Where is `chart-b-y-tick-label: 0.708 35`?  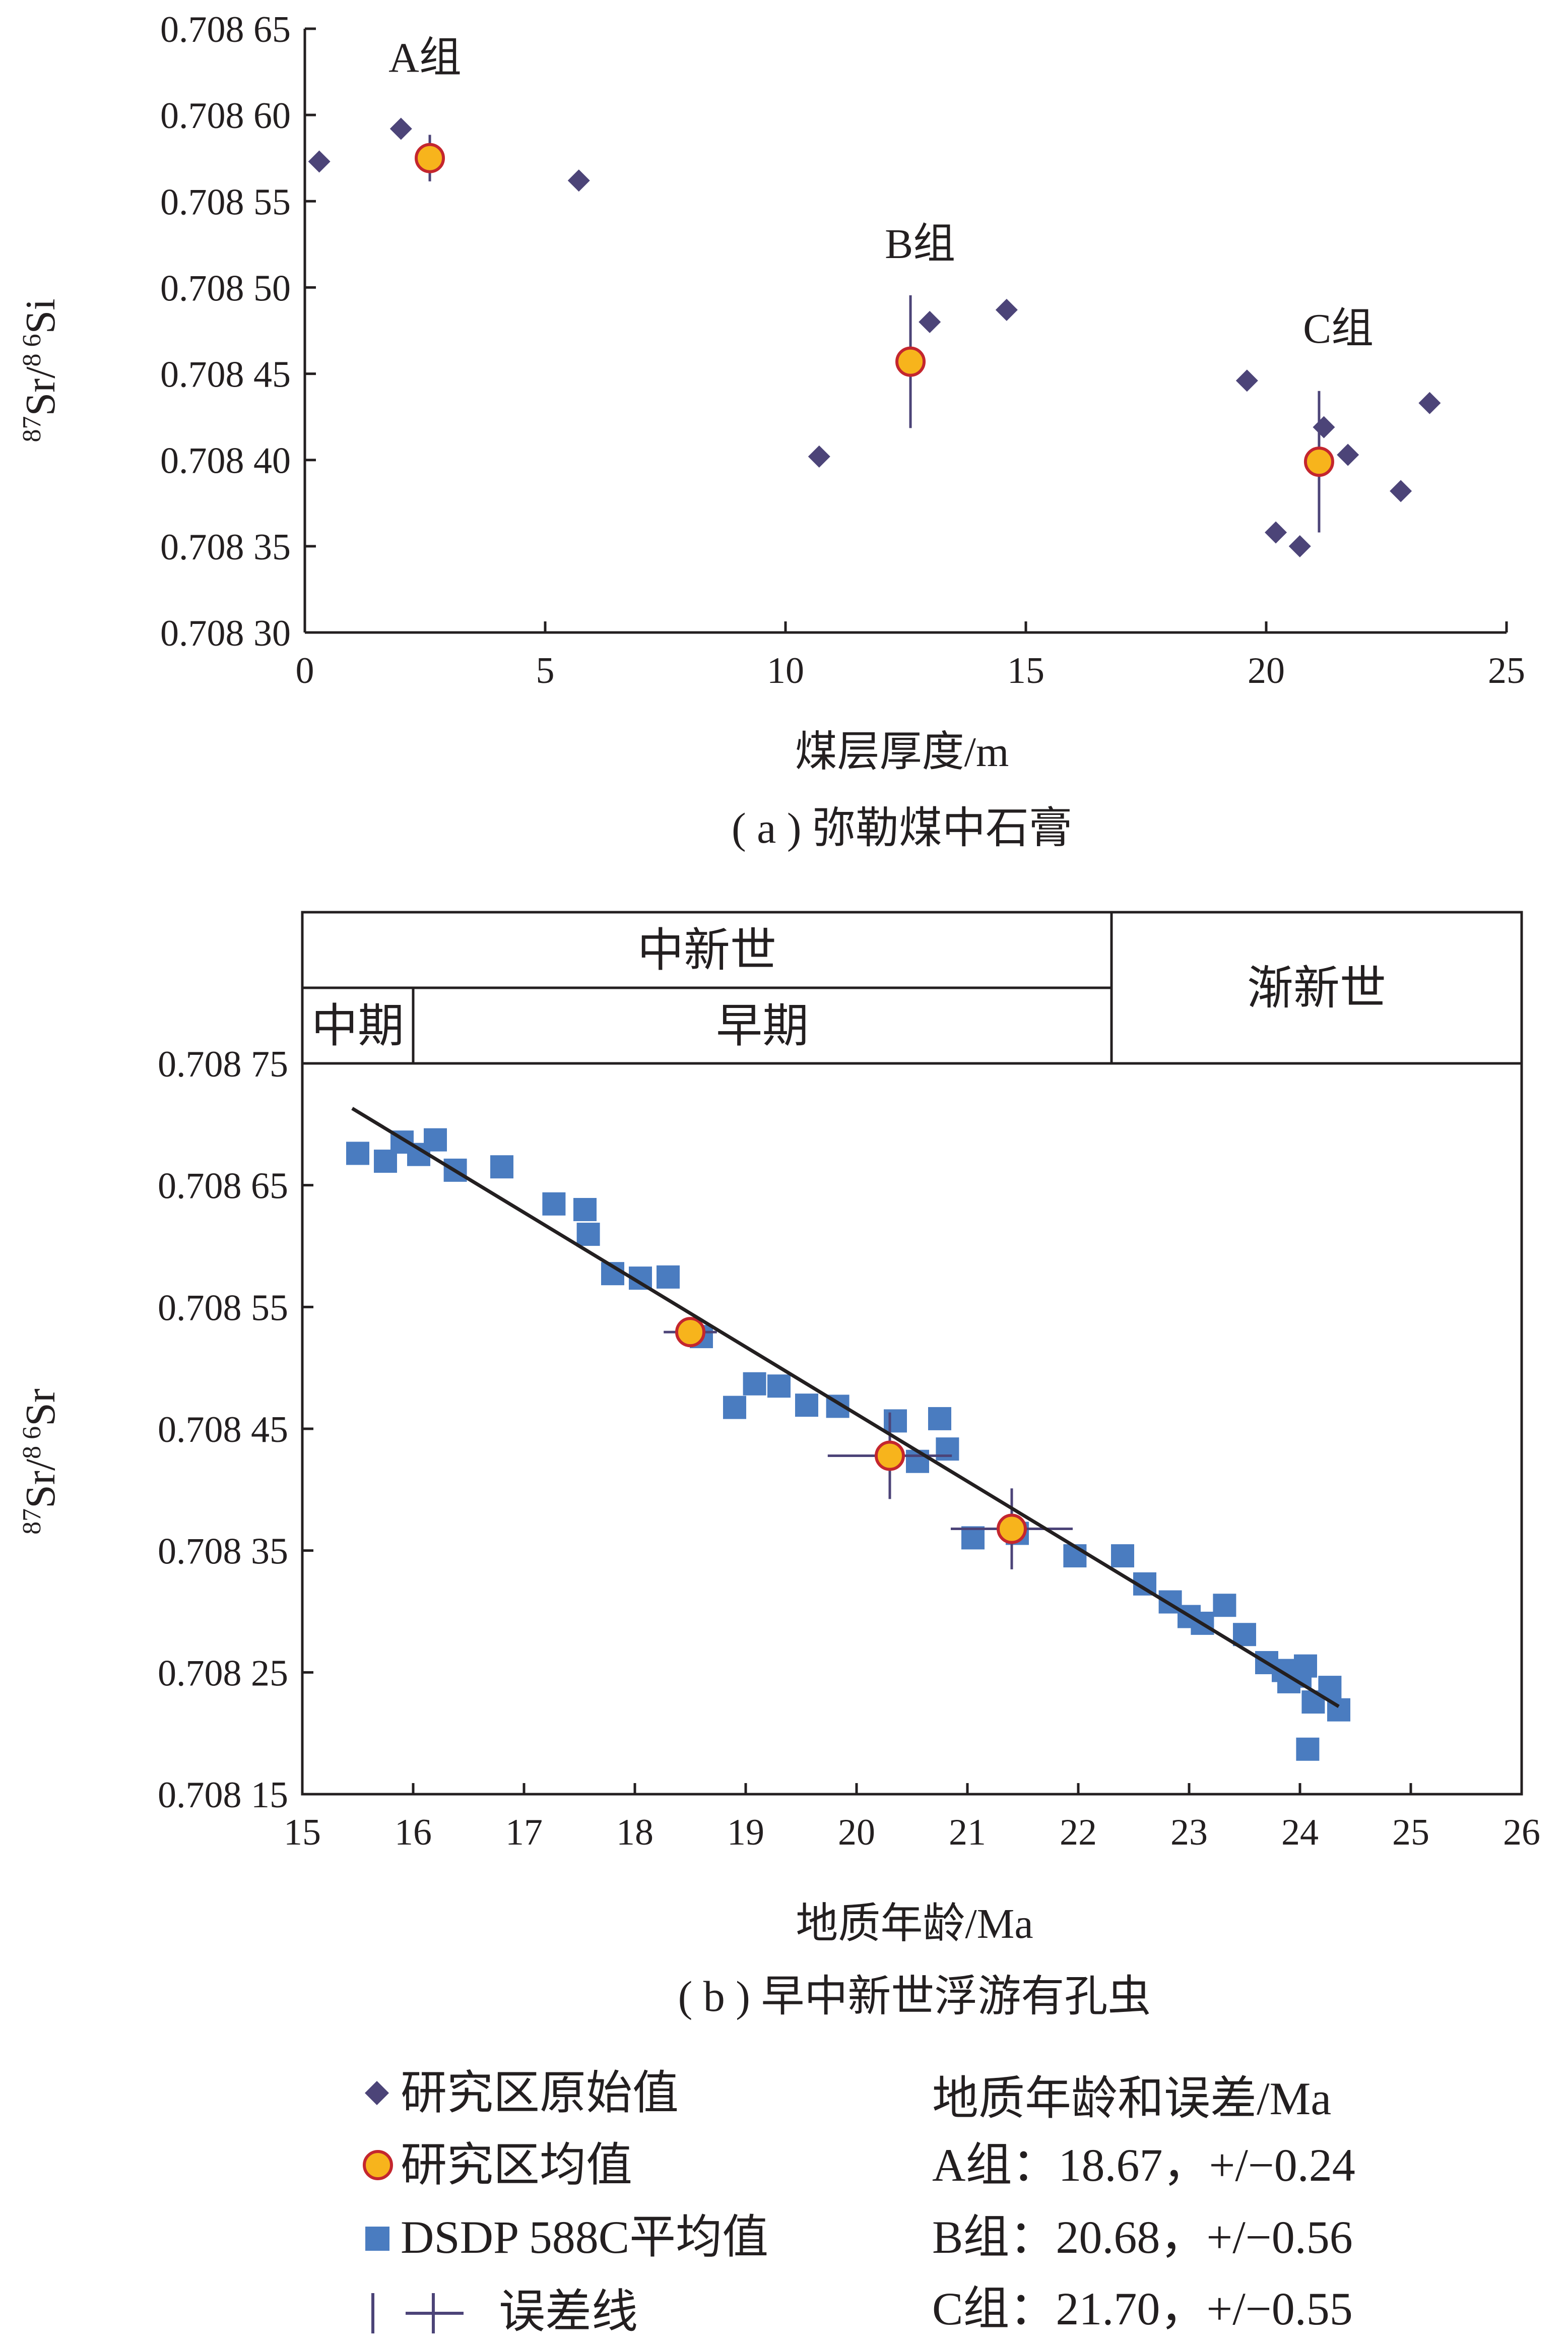
chart-b-y-tick-label: 0.708 35 is located at coordinates (223, 1551).